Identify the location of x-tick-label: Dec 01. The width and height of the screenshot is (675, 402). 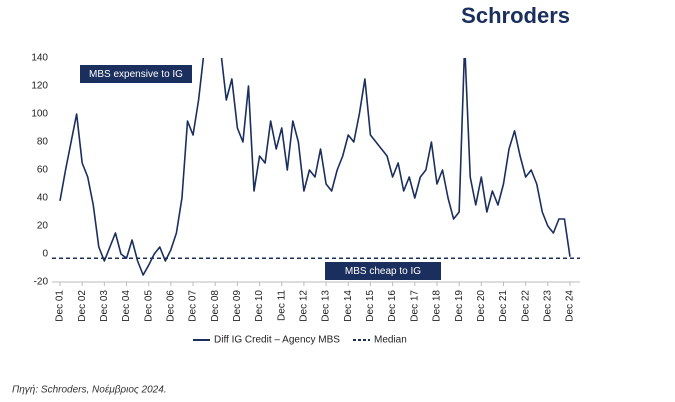
(60, 306).